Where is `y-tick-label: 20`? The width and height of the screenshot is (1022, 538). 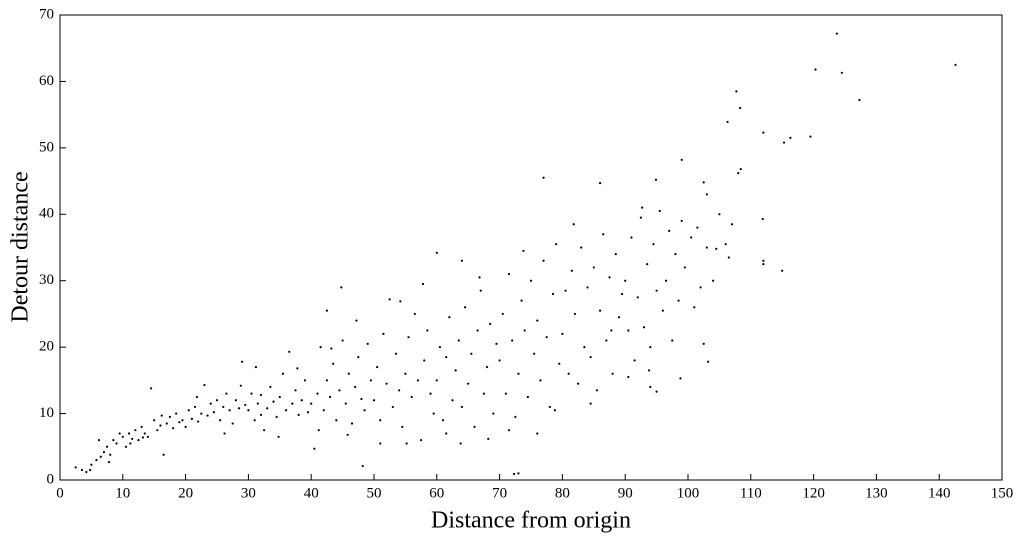 y-tick-label: 20 is located at coordinates (46, 347).